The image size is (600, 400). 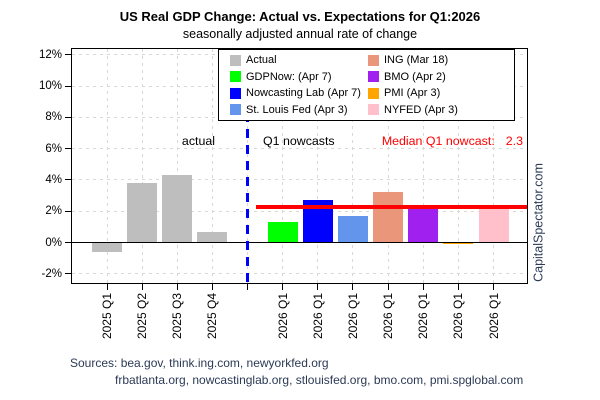 I want to click on y-axis-label: 0%, so click(x=53, y=242).